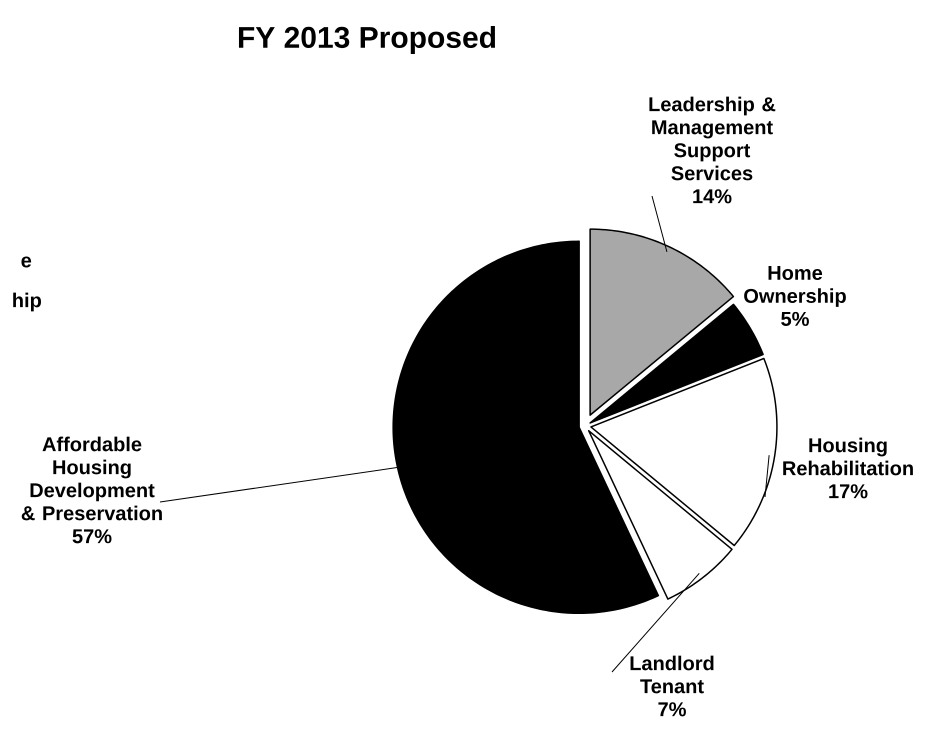 The width and height of the screenshot is (945, 730). Describe the element at coordinates (712, 138) in the screenshot. I see `slice-label: Leadership & Management Support Services` at that location.